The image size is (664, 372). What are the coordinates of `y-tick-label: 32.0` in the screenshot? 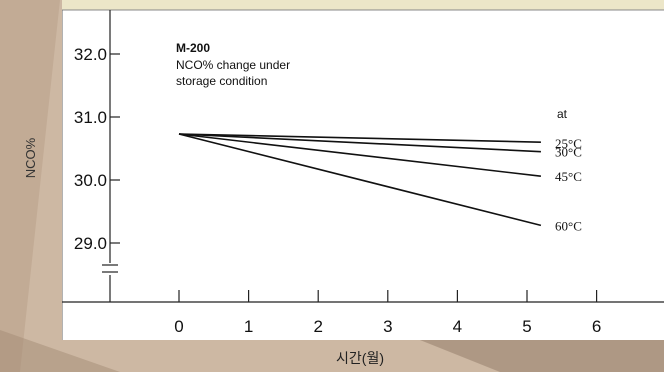 It's located at (90, 54).